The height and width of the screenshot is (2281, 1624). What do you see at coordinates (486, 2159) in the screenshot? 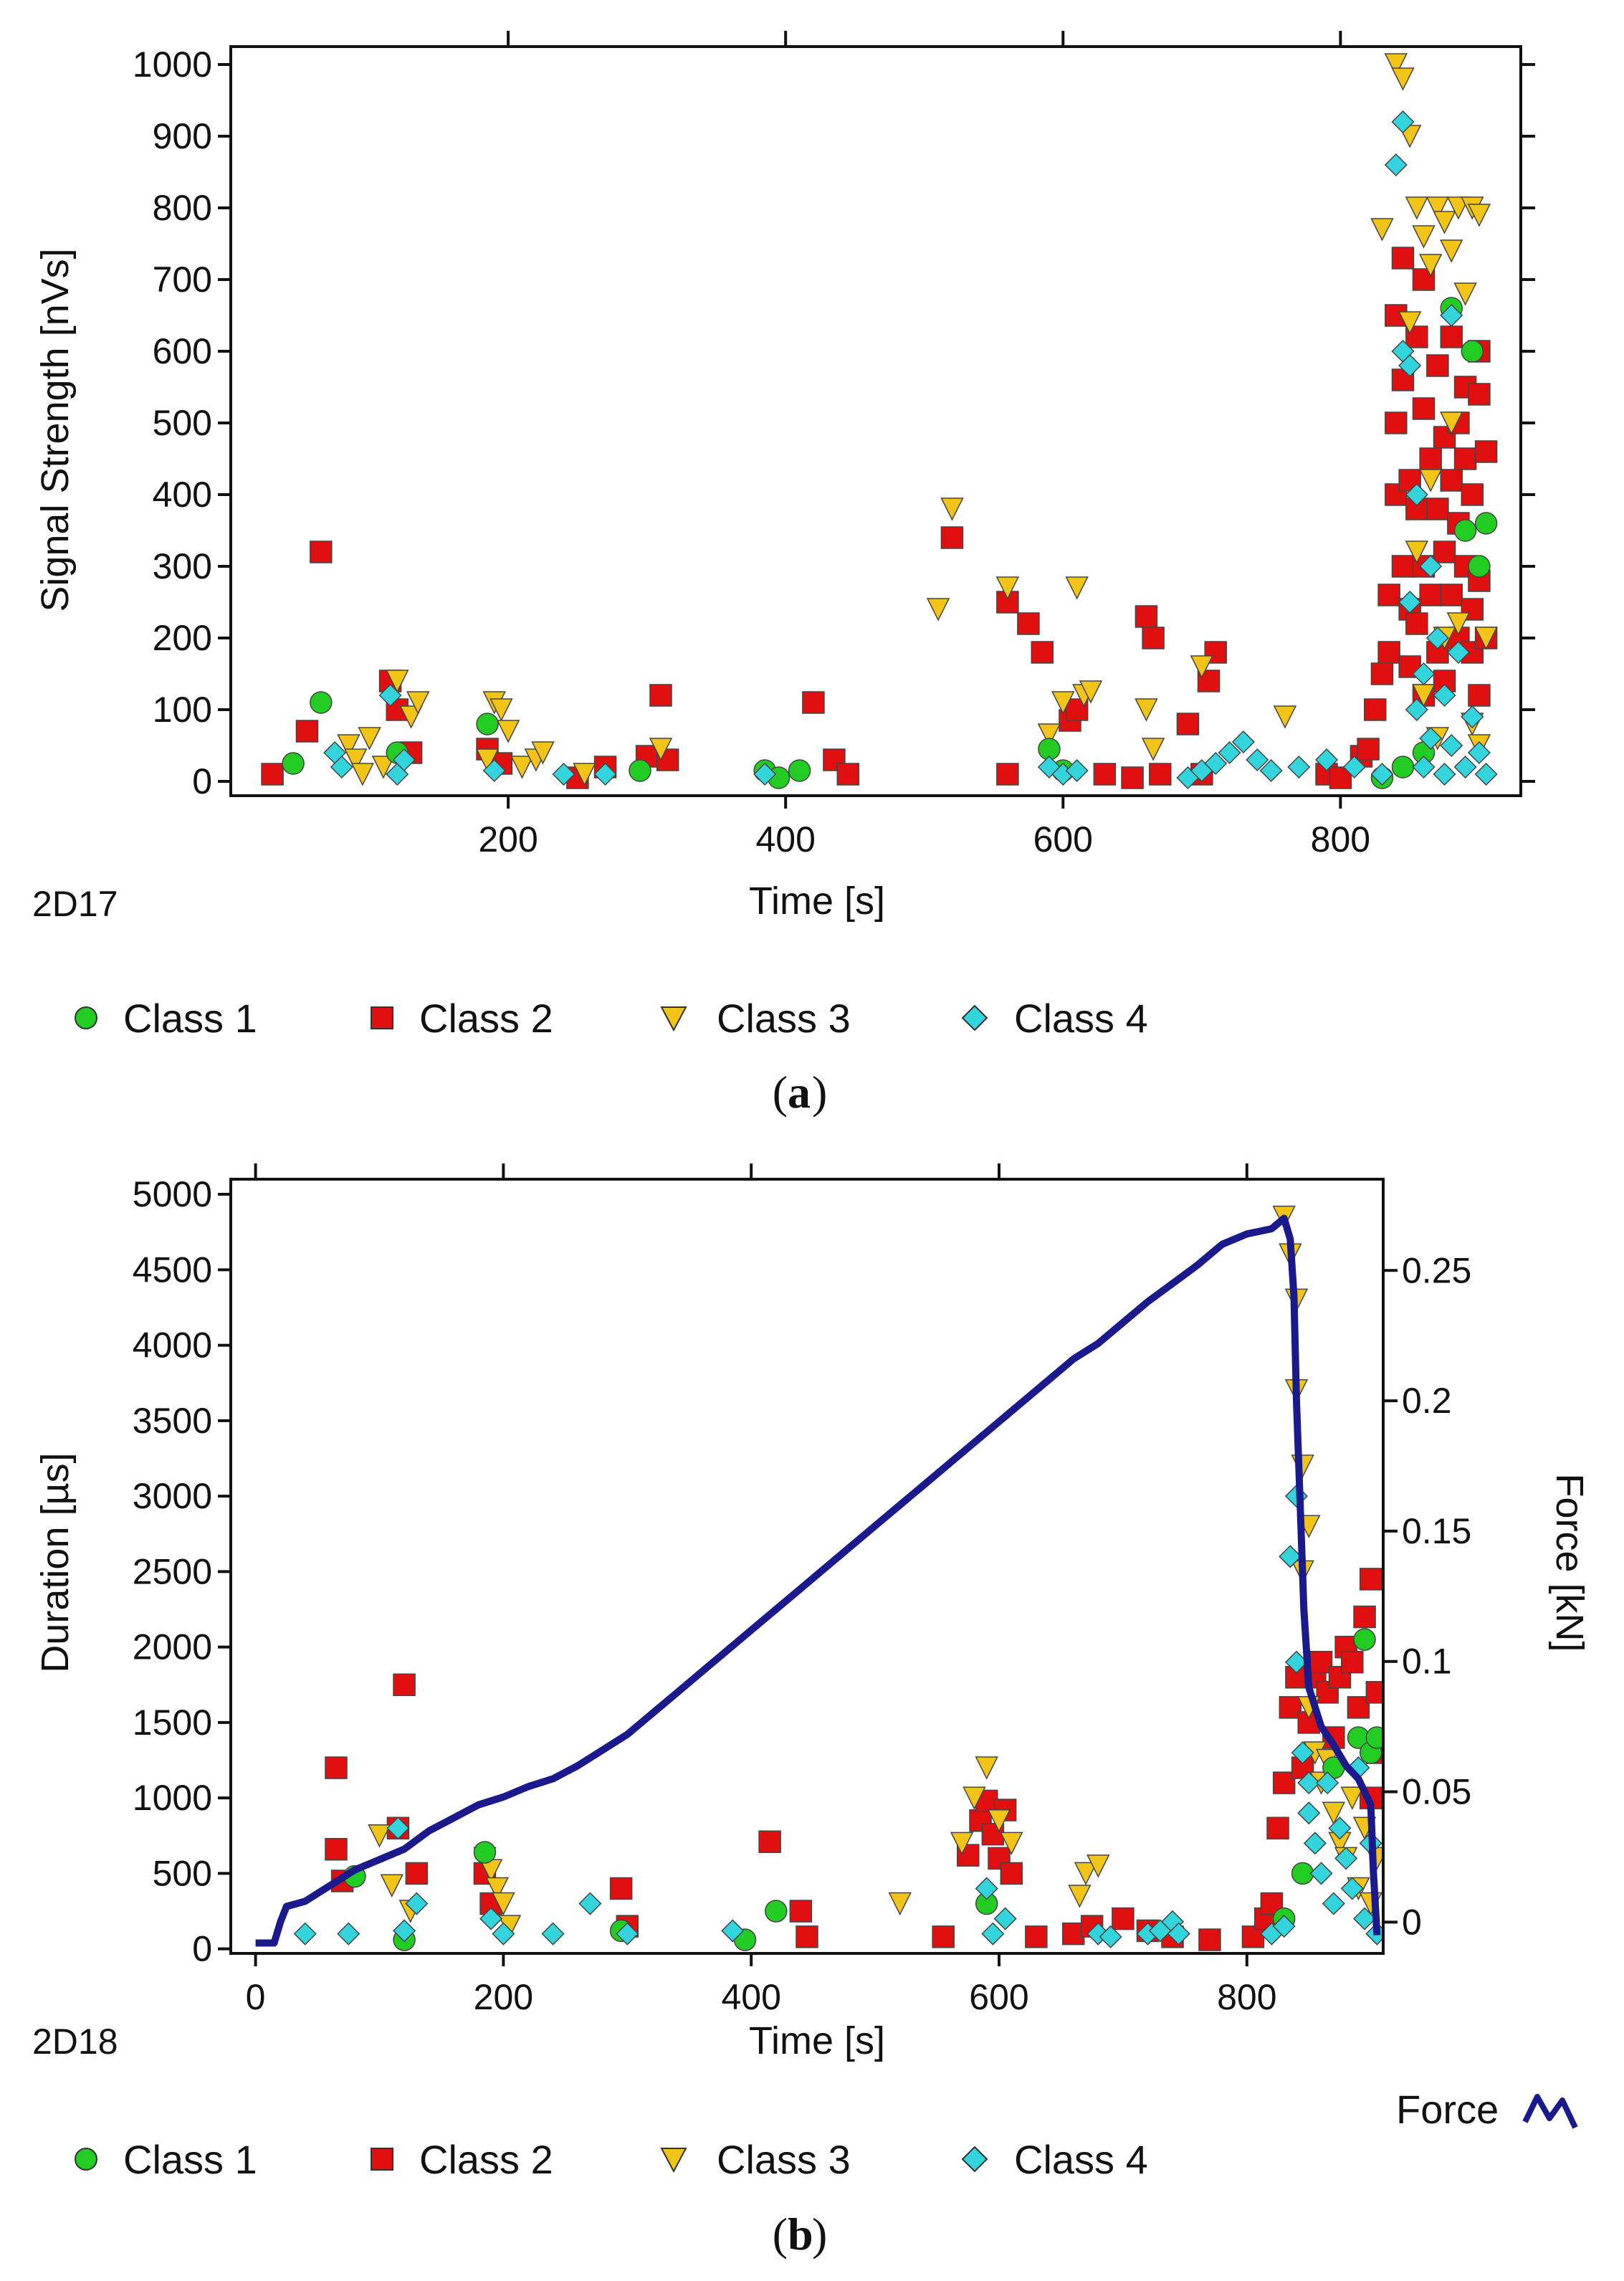
I see `legend-b-class2-label: Class 2` at bounding box center [486, 2159].